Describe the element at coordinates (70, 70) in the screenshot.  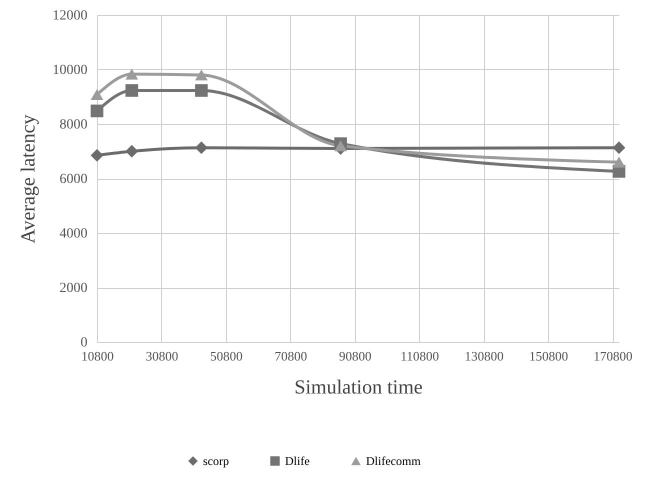
I see `y-tick-label: 10000` at that location.